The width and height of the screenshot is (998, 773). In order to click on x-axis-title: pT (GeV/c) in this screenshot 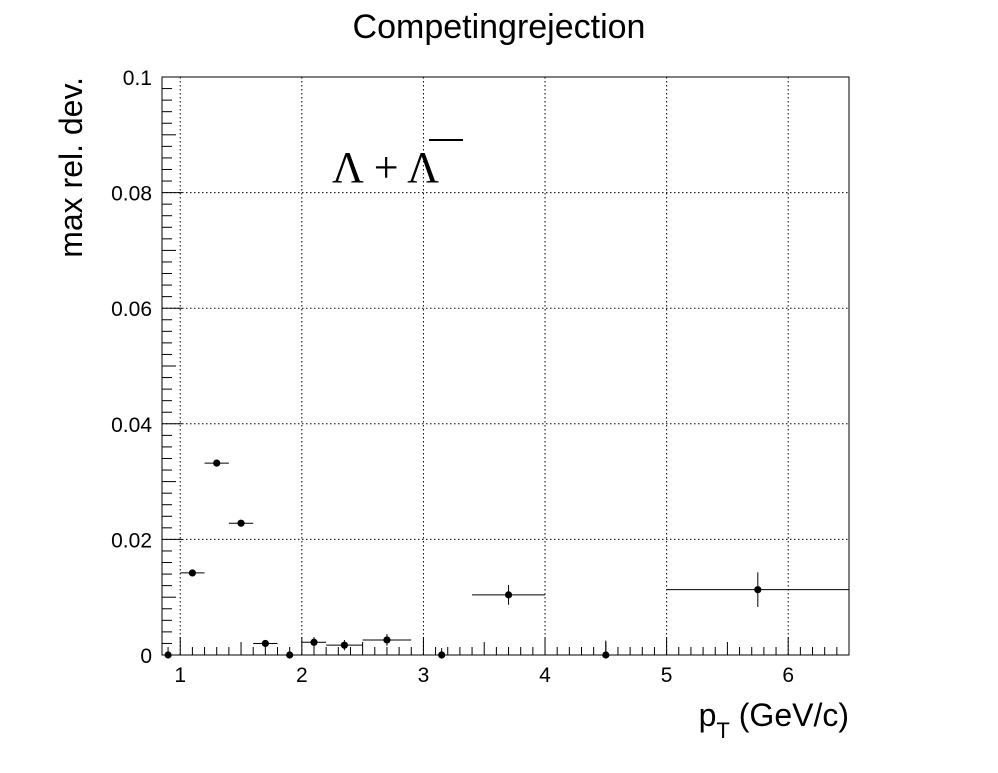, I will do `click(774, 720)`.